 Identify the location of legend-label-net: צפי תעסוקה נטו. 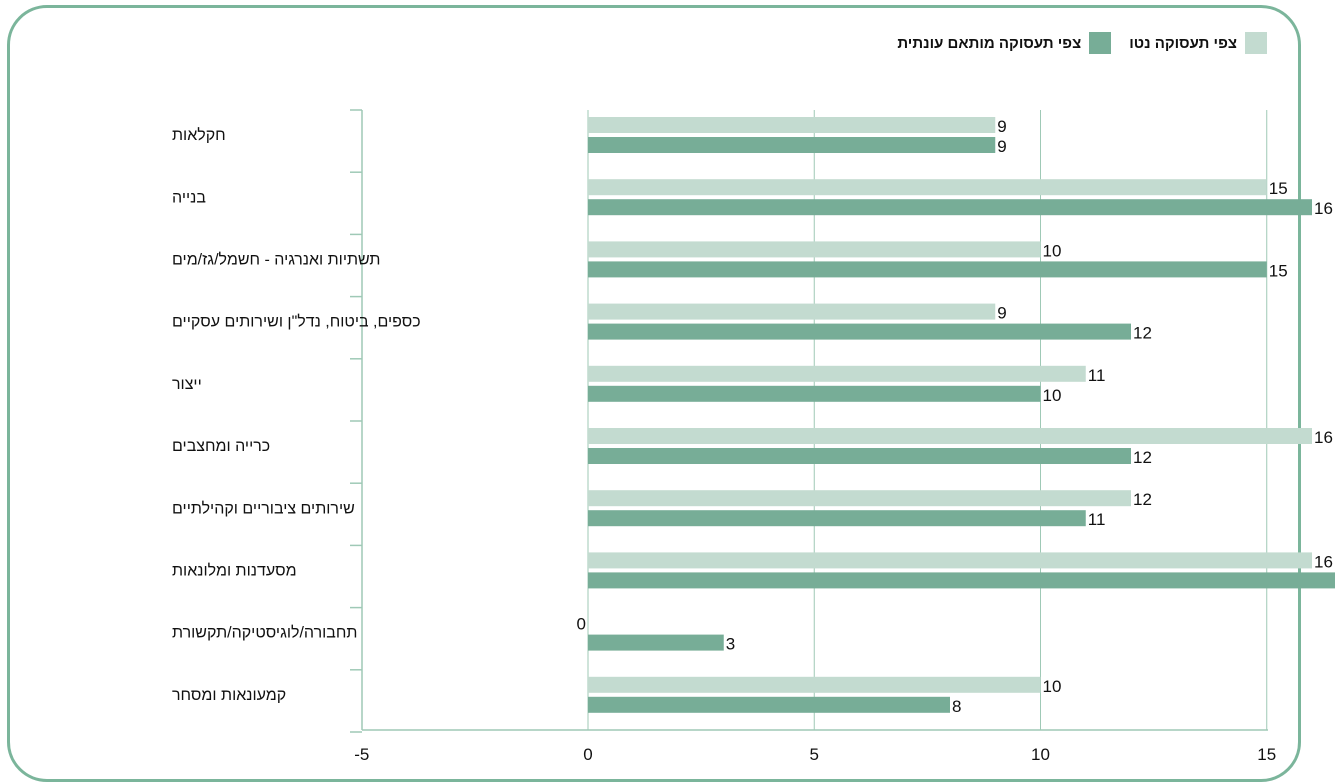
(1183, 43).